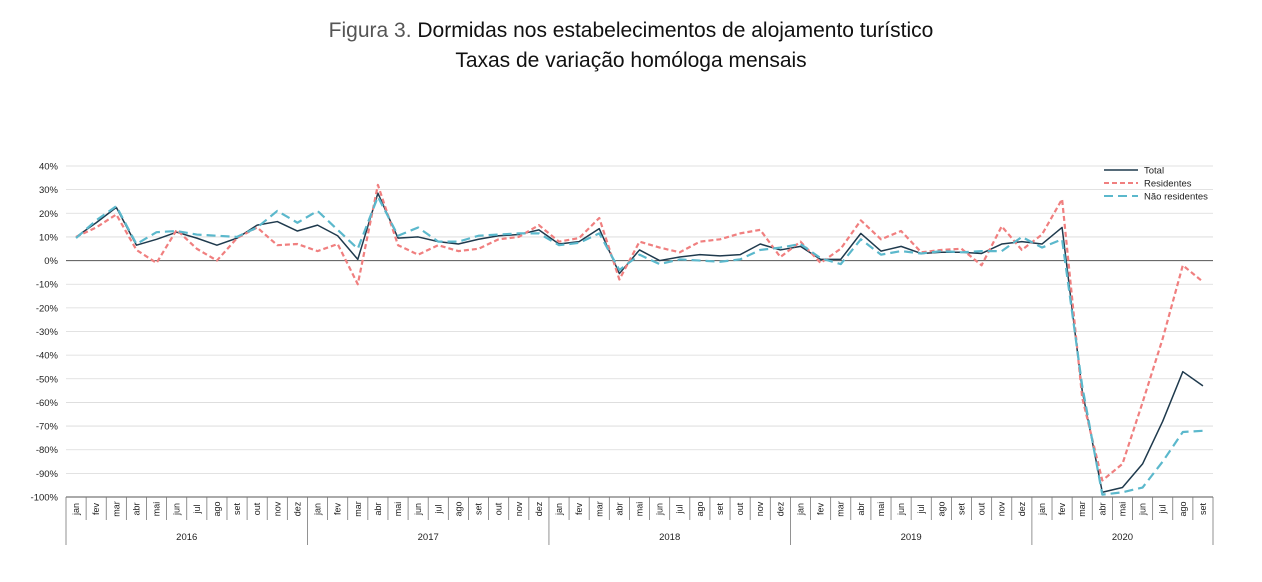  Describe the element at coordinates (47, 450) in the screenshot. I see `y-tick-label: -80%` at that location.